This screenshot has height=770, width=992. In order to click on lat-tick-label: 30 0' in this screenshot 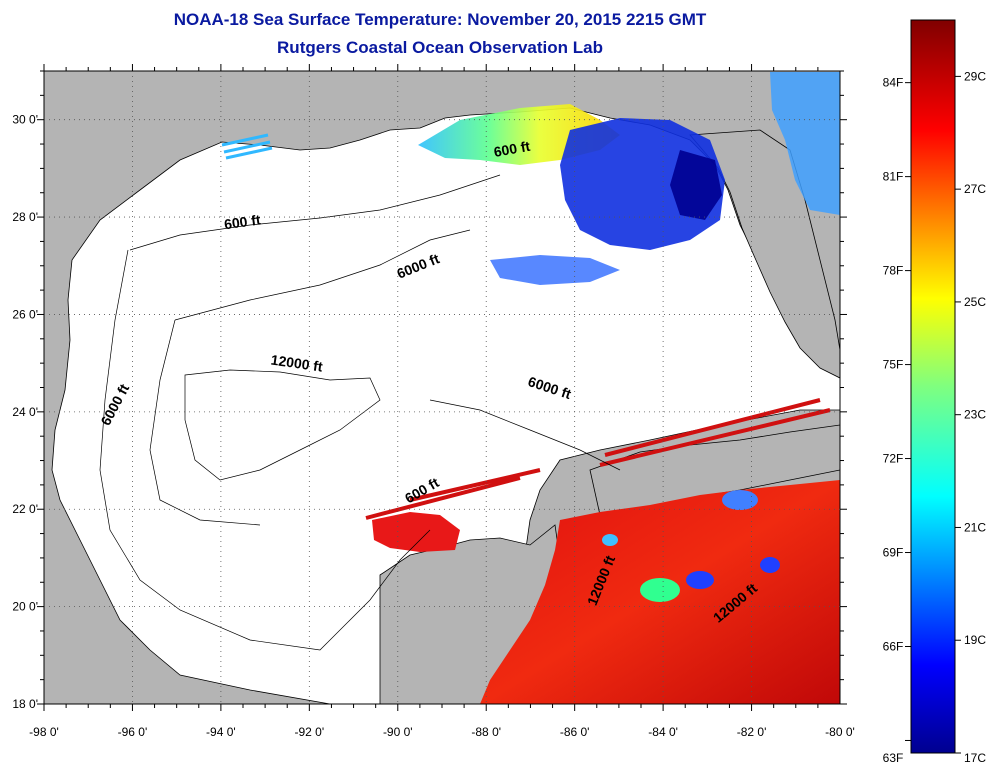, I will do `click(25, 120)`.